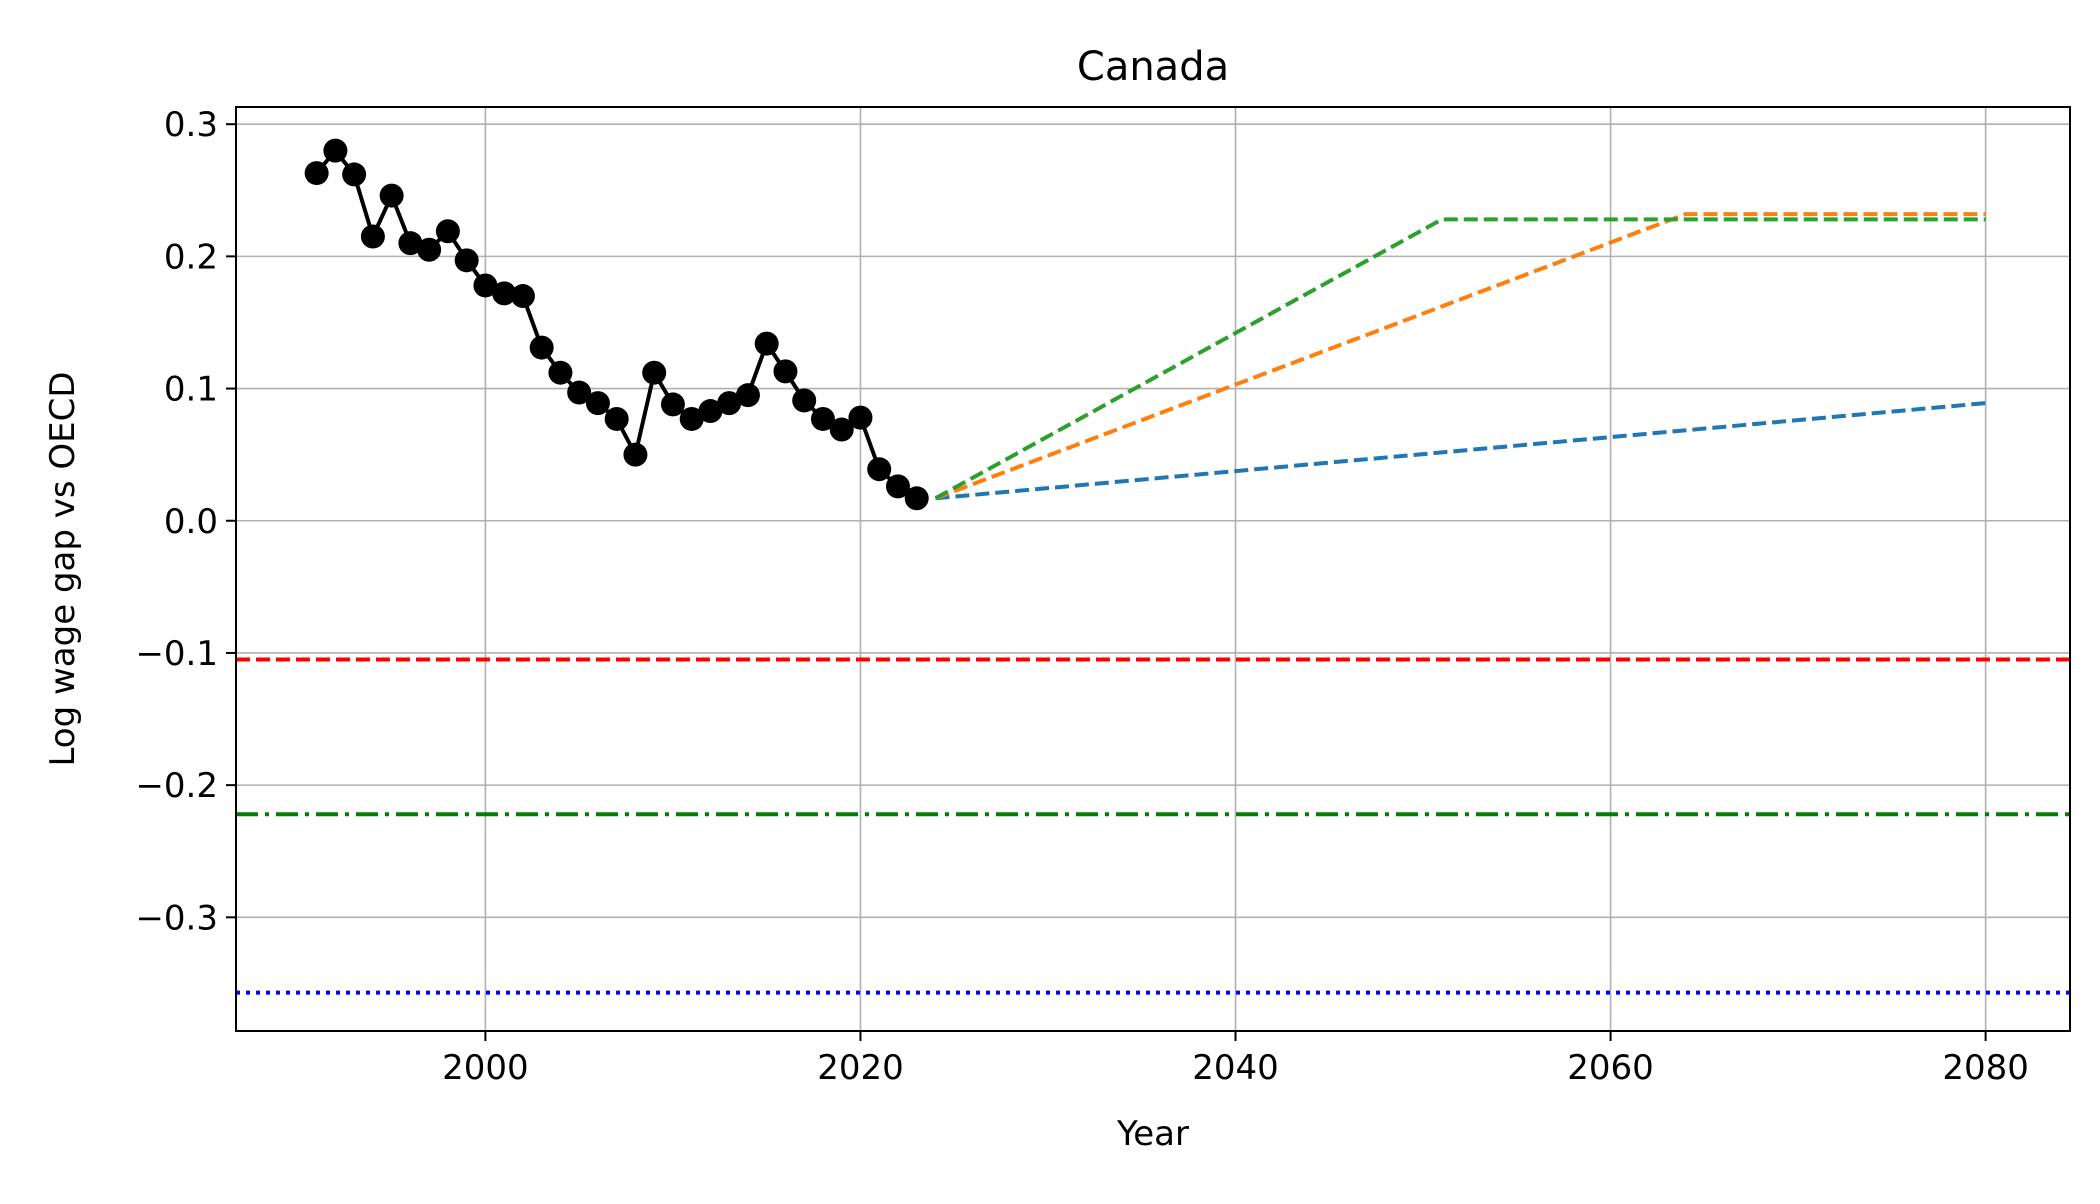 The height and width of the screenshot is (1204, 2100). What do you see at coordinates (191, 390) in the screenshot?
I see `y-tick-label: 0.1` at bounding box center [191, 390].